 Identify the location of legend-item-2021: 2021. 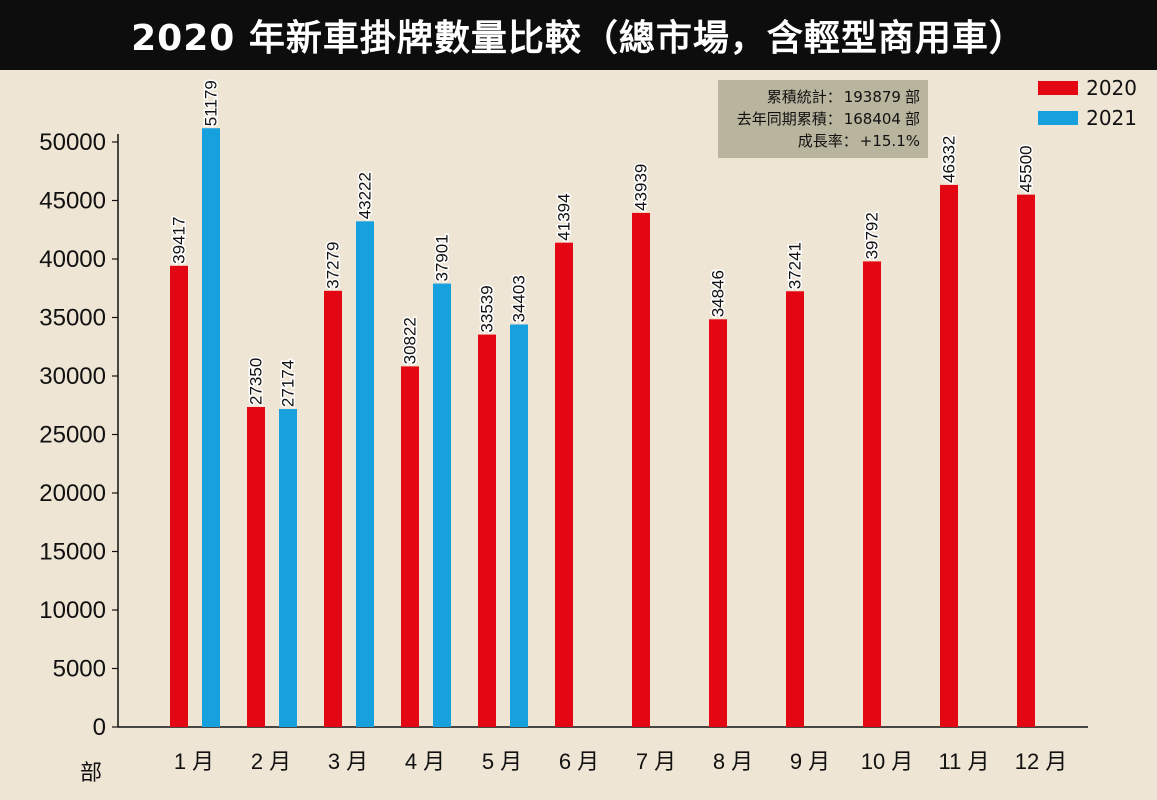
(1087, 118).